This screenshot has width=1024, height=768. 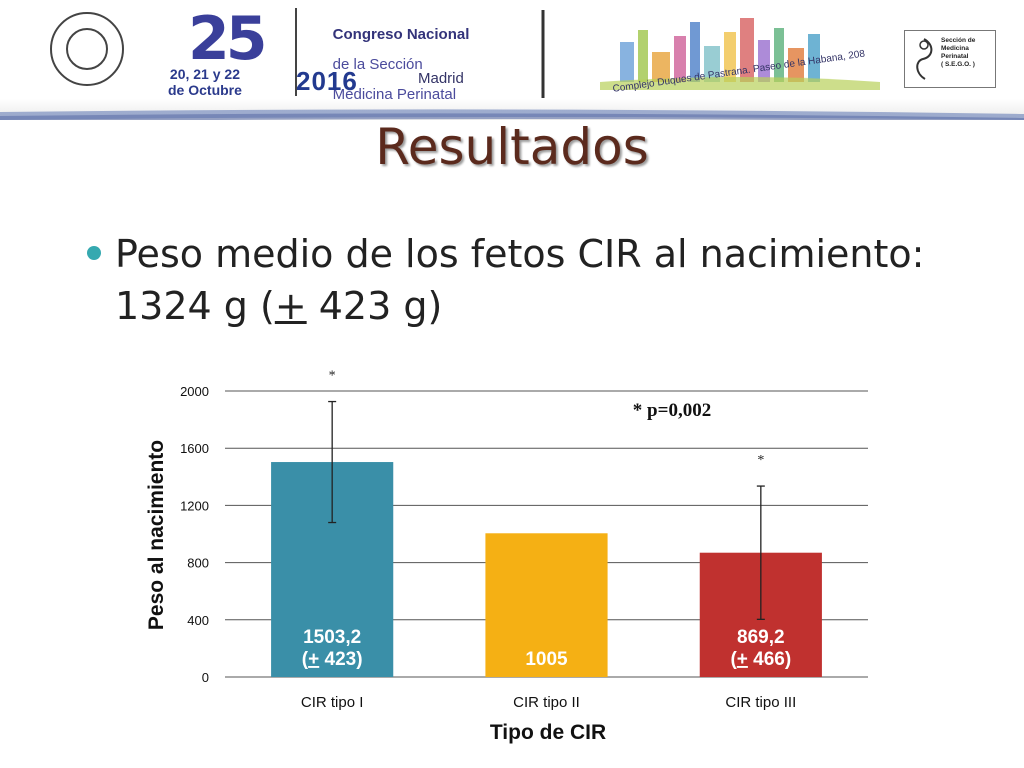 What do you see at coordinates (227, 39) in the screenshot?
I see `congress-number-logo: 25` at bounding box center [227, 39].